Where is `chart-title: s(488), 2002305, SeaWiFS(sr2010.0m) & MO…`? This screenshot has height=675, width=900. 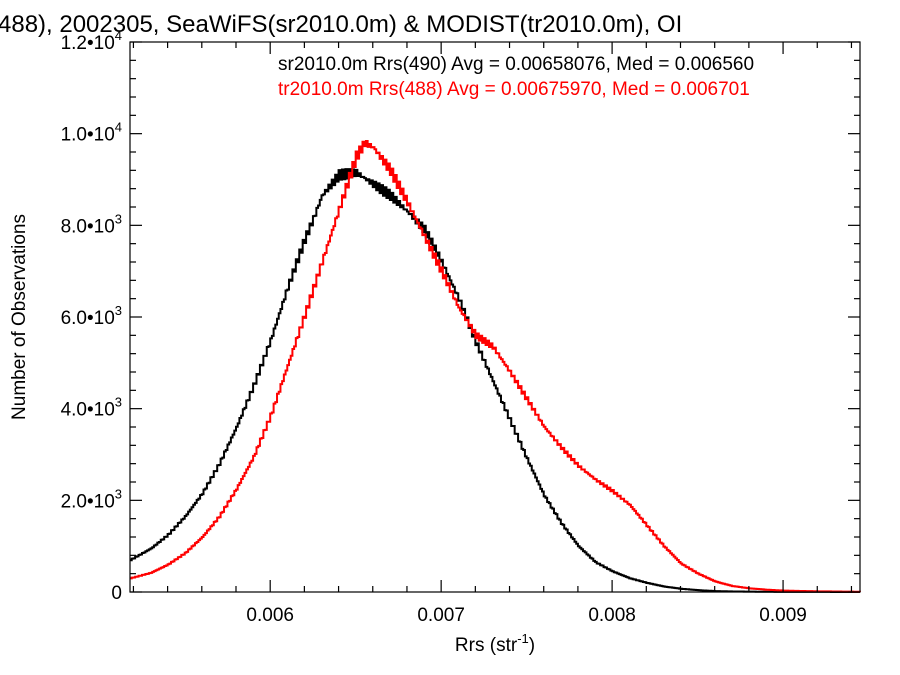 chart-title: s(488), 2002305, SeaWiFS(sr2010.0m) & MO… is located at coordinates (341, 24).